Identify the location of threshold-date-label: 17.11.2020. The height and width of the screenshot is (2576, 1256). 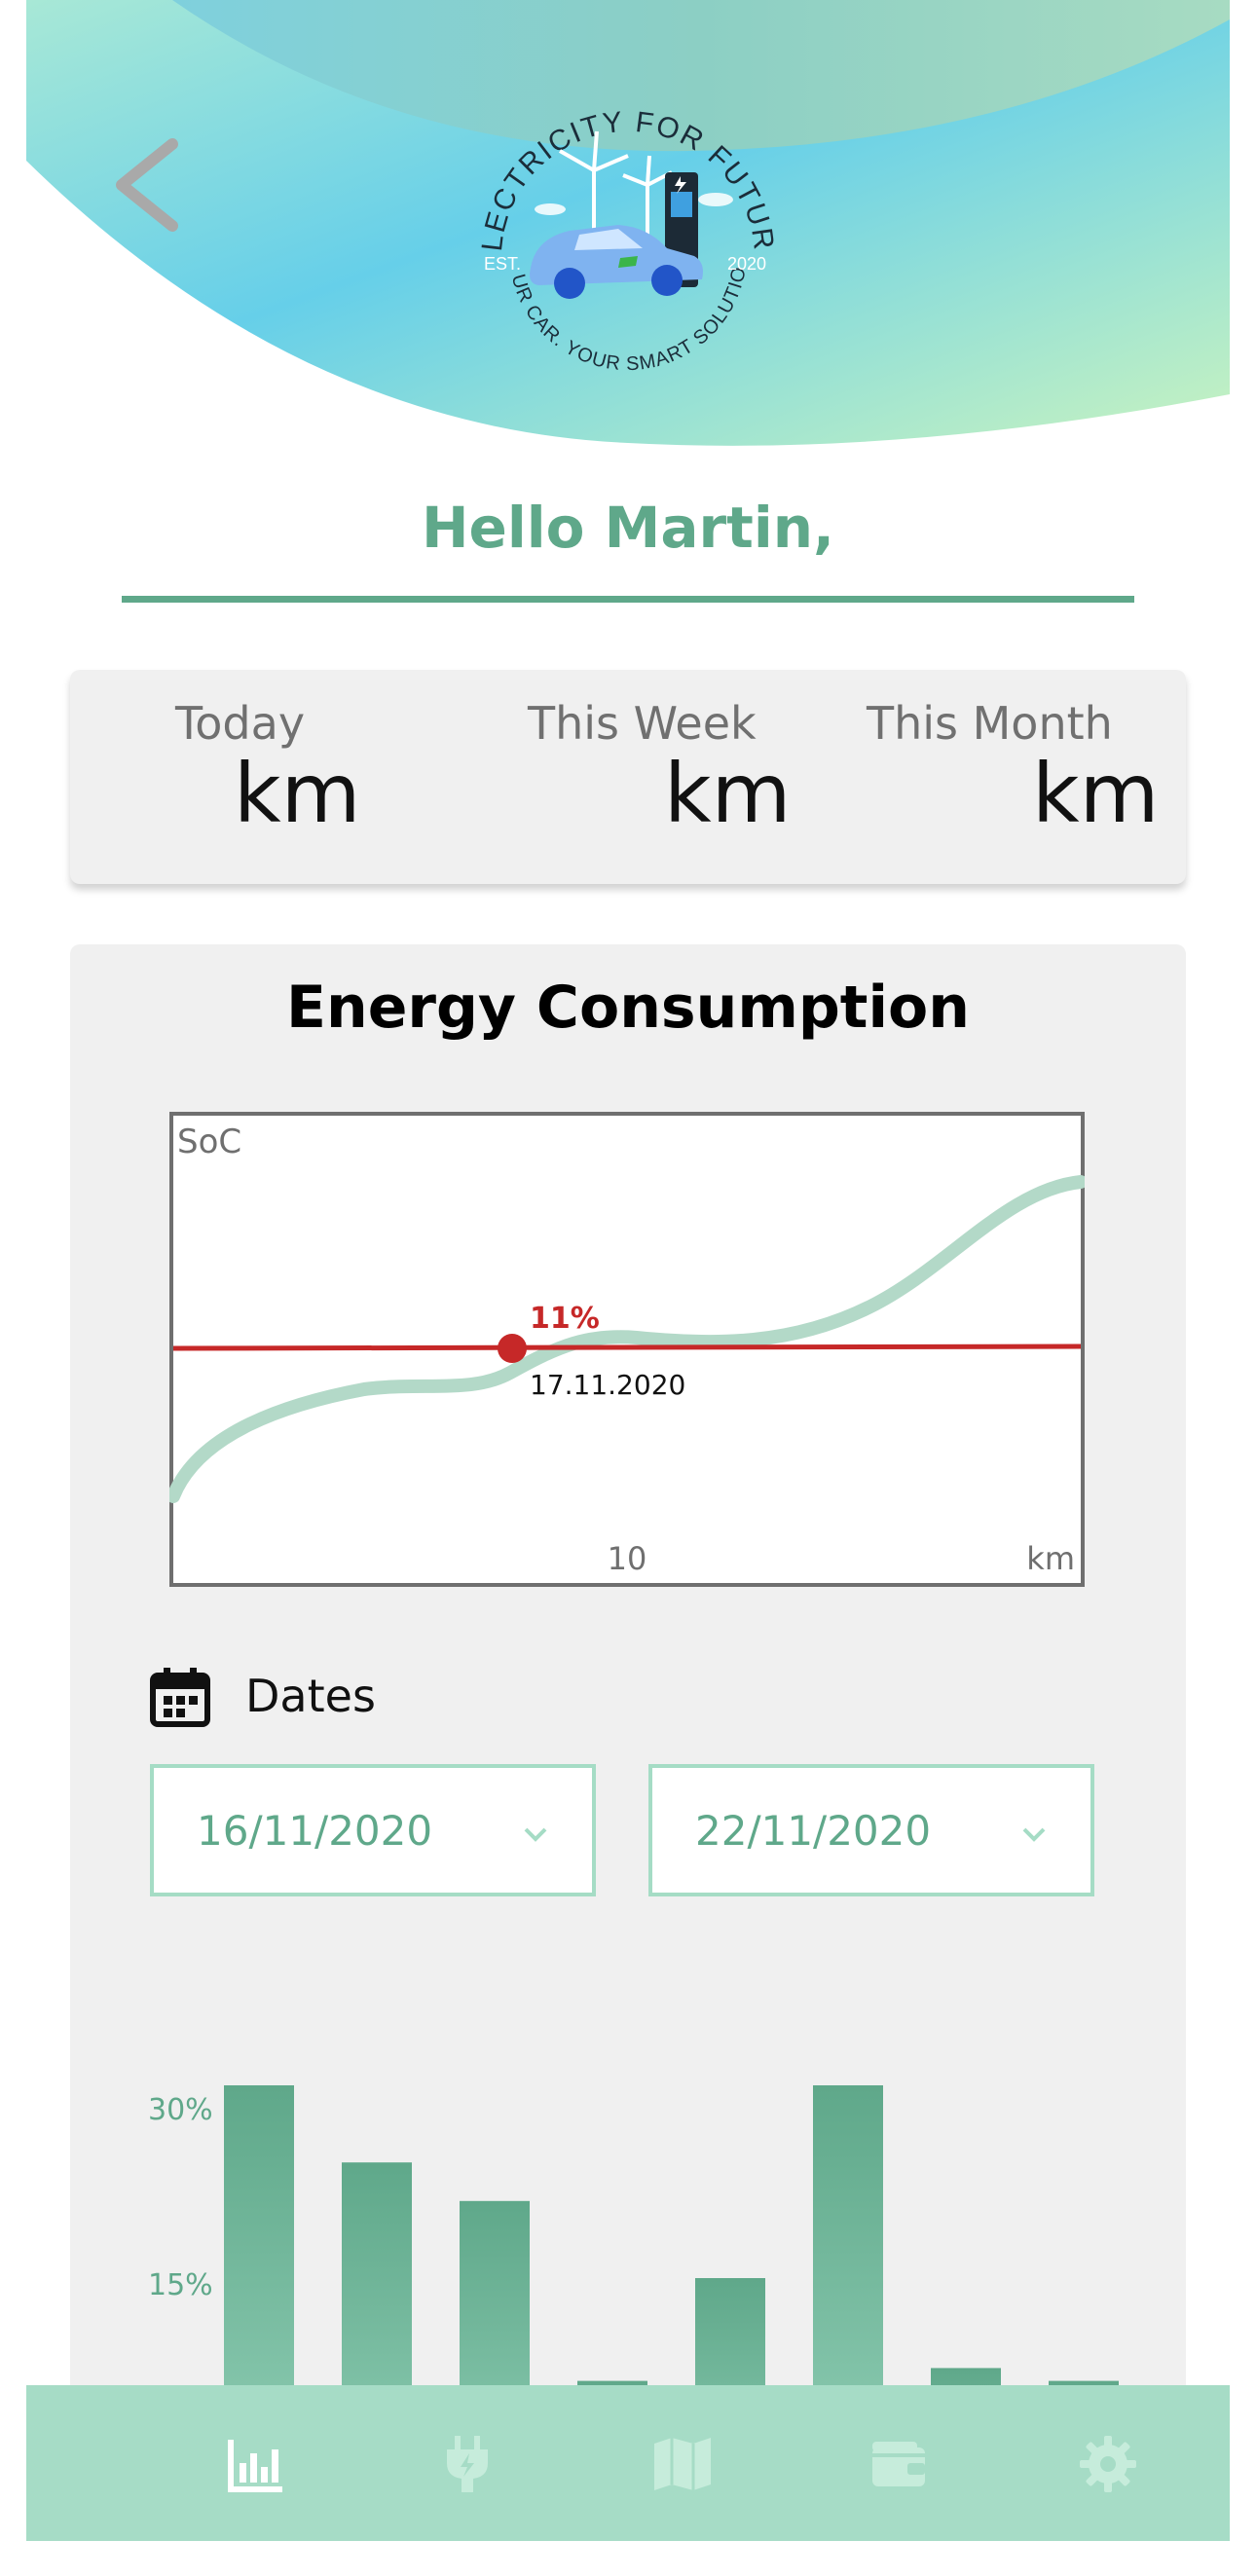
(608, 1385).